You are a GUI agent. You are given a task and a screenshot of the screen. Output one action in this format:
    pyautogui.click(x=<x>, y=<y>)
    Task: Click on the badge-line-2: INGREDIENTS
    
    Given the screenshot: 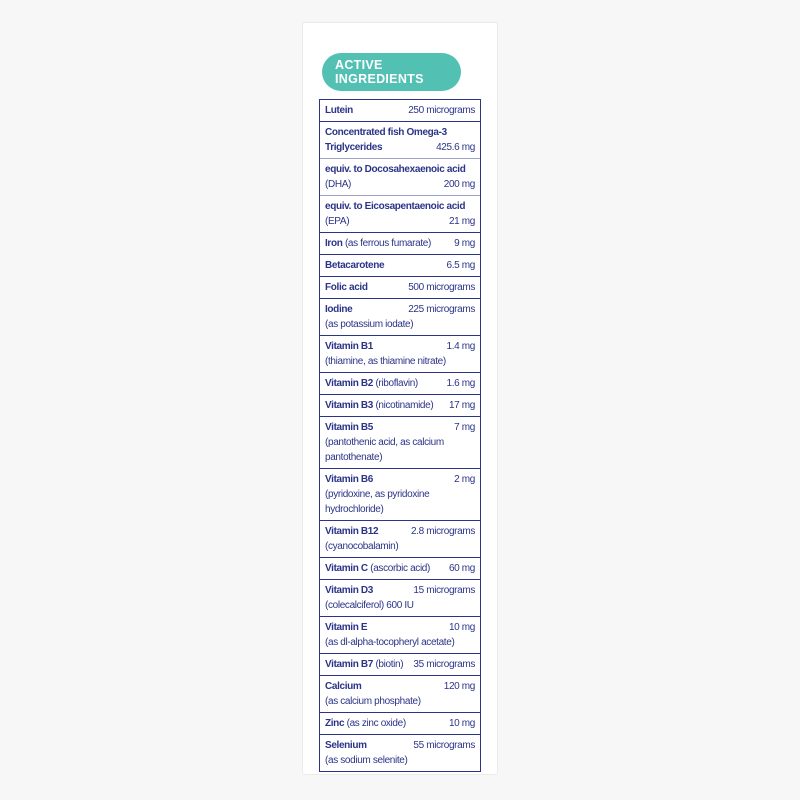 What is the action you would take?
    pyautogui.click(x=379, y=79)
    